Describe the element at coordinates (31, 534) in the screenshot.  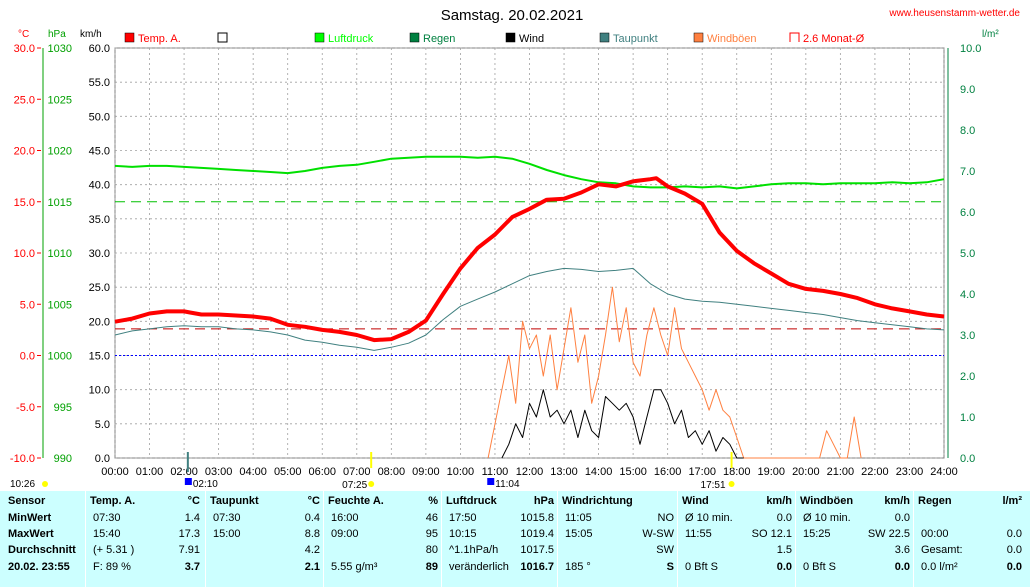
I see `stats-row-label: MaxWert` at that location.